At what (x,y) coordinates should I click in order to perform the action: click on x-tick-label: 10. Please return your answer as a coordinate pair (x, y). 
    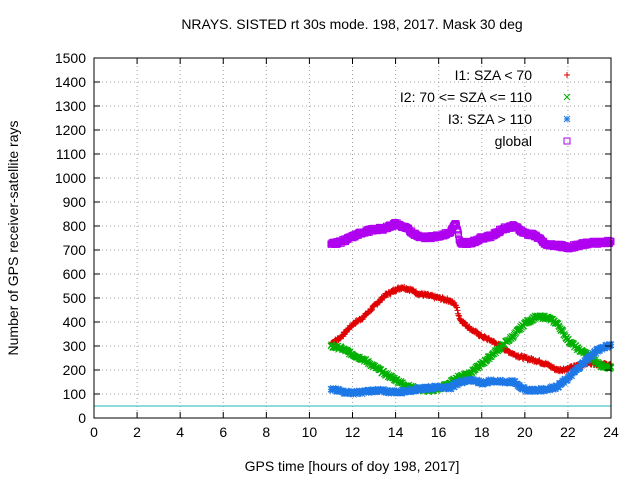
    Looking at the image, I should click on (310, 432).